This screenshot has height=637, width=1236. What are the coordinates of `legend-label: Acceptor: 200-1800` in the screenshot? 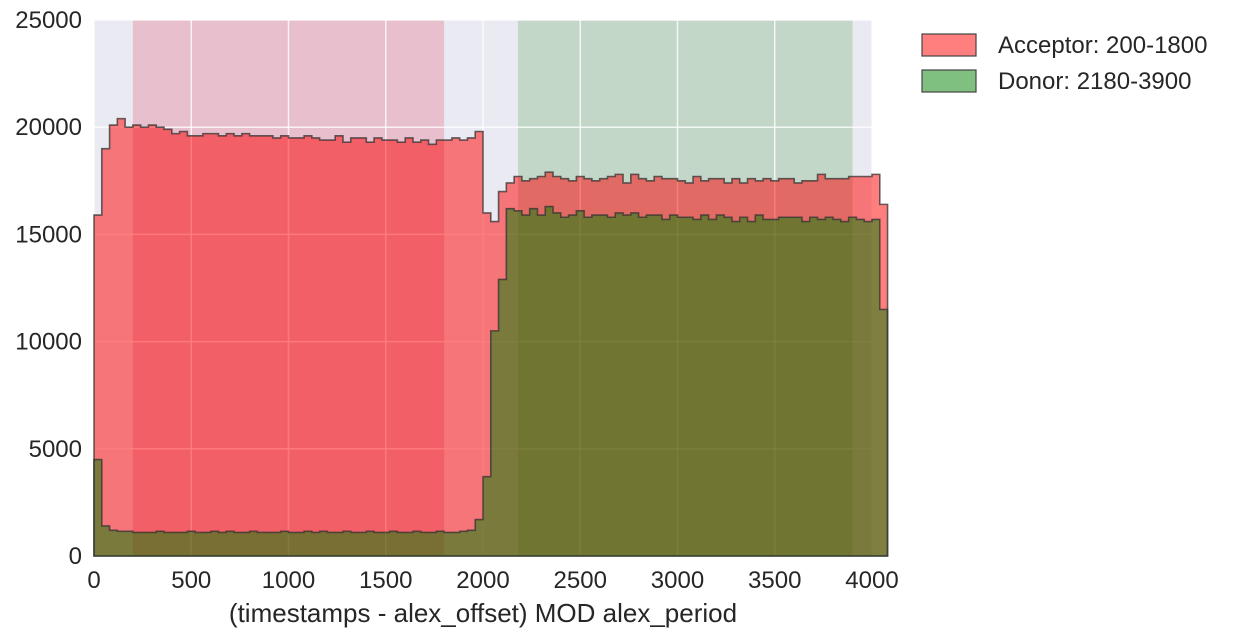 It's located at (1102, 45).